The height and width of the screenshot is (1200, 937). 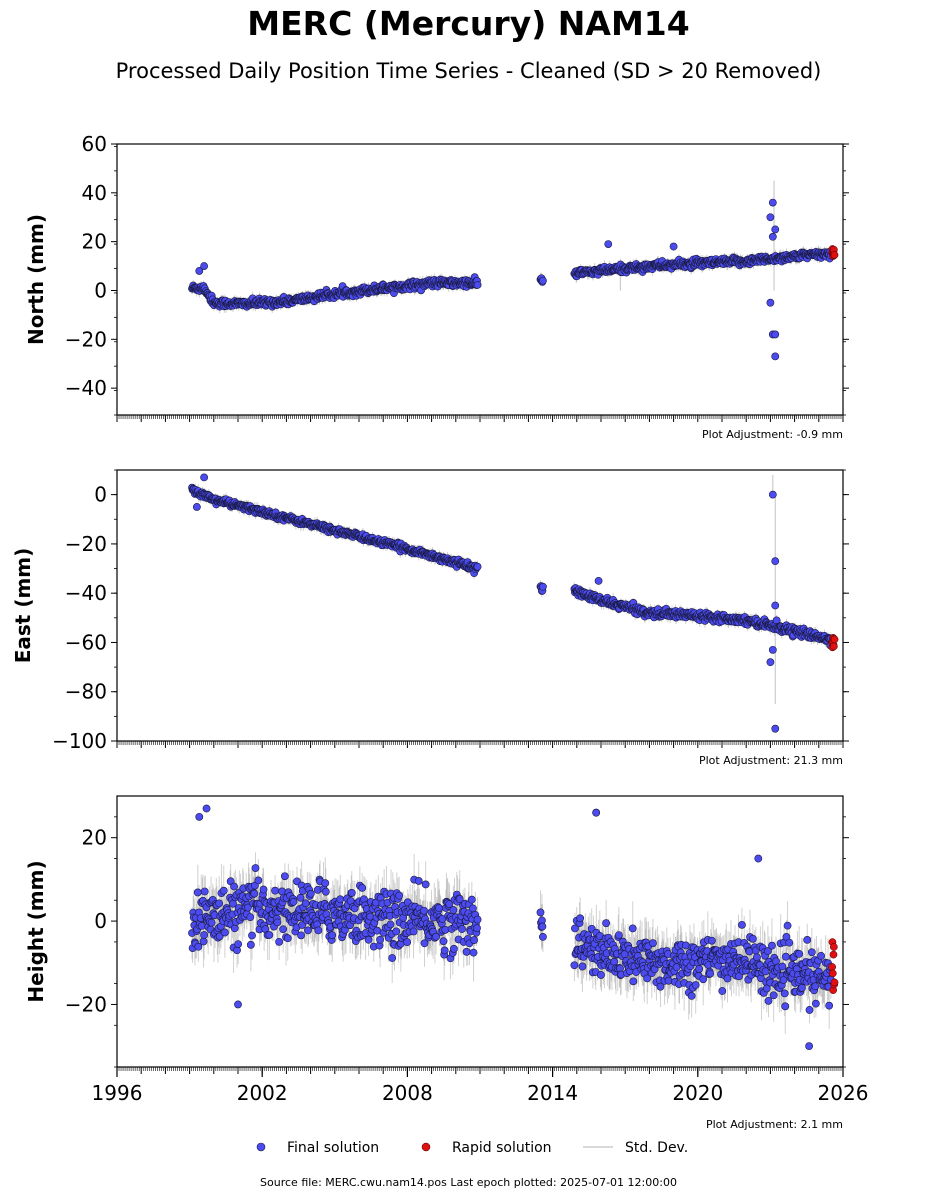 I want to click on y-axis-label: East (mm), so click(x=23, y=606).